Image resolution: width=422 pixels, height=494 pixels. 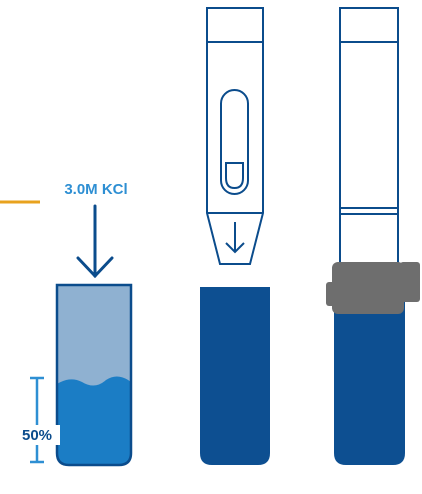 What do you see at coordinates (95, 241) in the screenshot?
I see `down-arrow` at bounding box center [95, 241].